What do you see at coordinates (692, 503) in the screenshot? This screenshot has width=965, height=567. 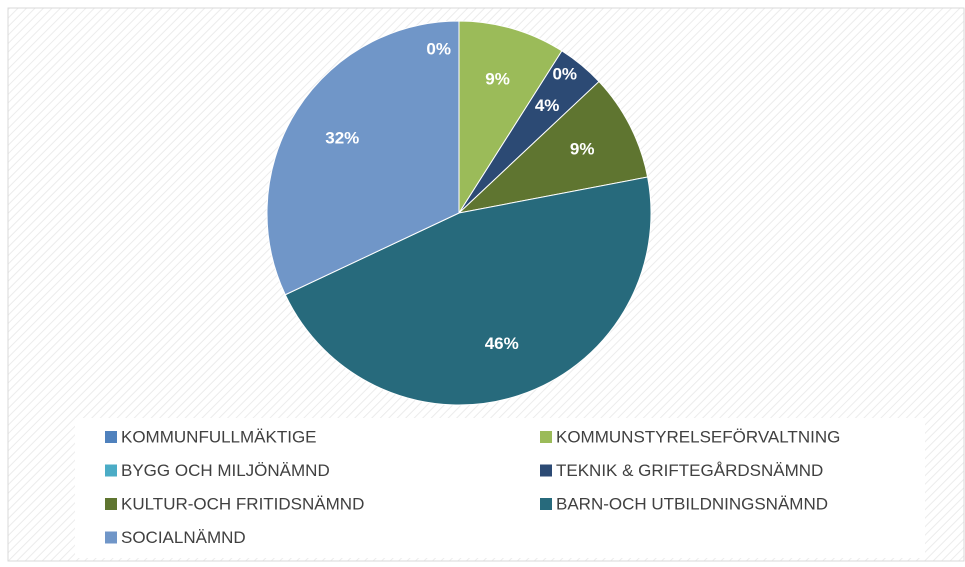 I see `legend-label: BARN-OCH UTBILDNINGSNÄMND` at bounding box center [692, 503].